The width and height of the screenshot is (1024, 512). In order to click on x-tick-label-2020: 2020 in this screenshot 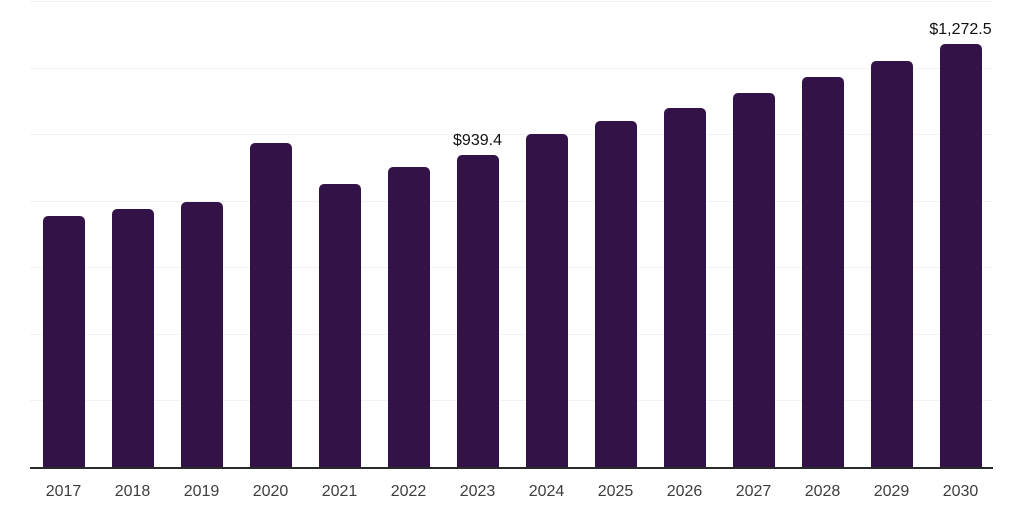, I will do `click(270, 491)`.